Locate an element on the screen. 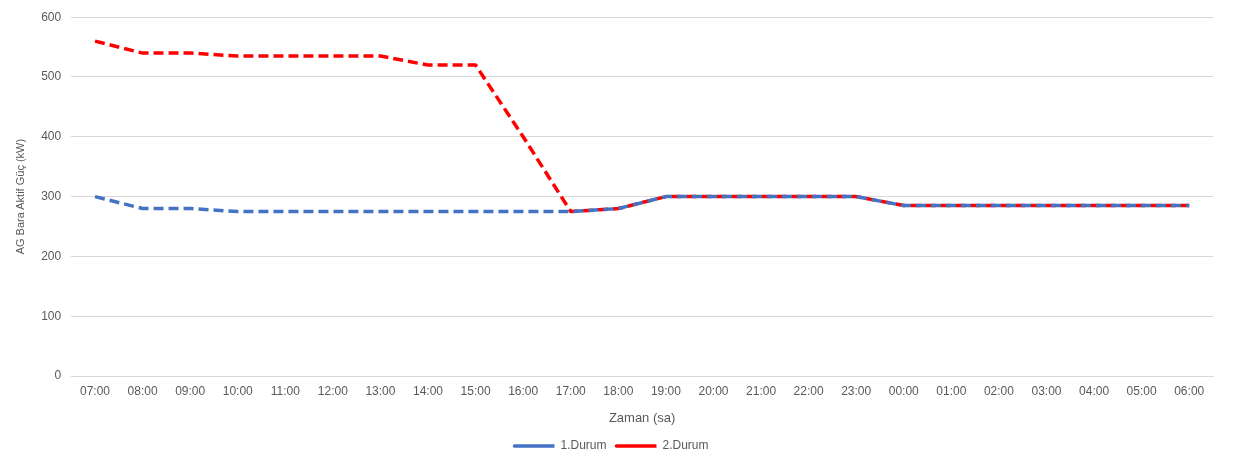 The height and width of the screenshot is (467, 1233). x-tick-label: 06:00 is located at coordinates (1189, 390).